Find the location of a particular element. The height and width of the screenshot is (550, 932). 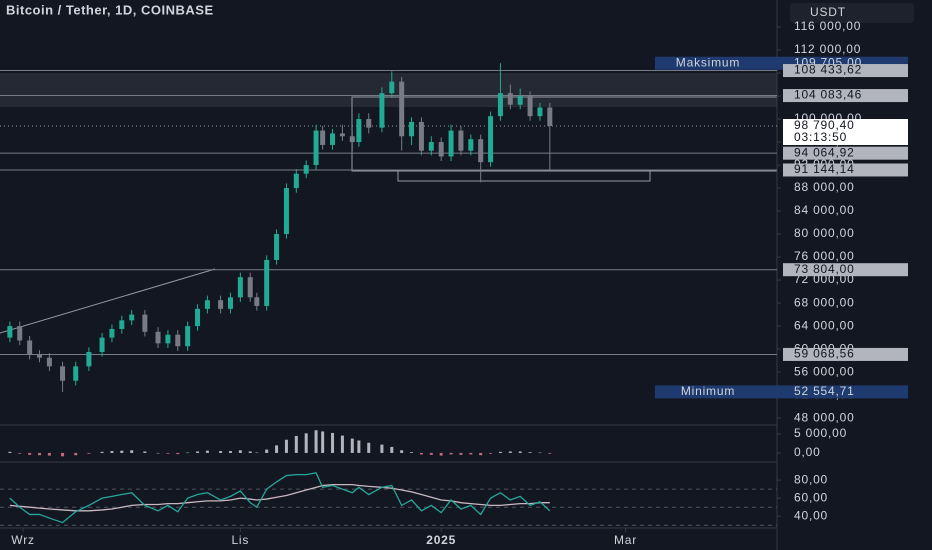

y-tick-label: 5 000,00 is located at coordinates (820, 433).